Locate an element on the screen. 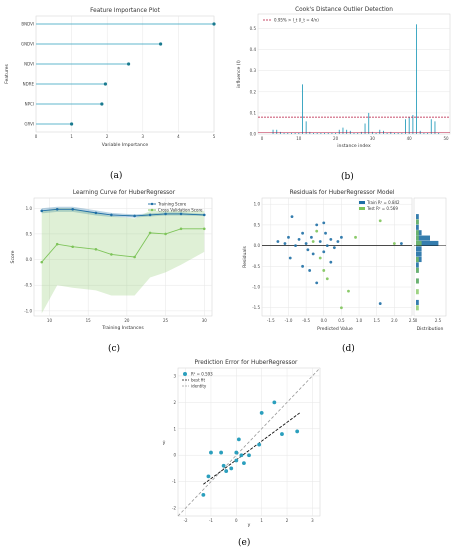 This screenshot has width=460, height=550. panel-e-ytick: 0 is located at coordinates (174, 455).